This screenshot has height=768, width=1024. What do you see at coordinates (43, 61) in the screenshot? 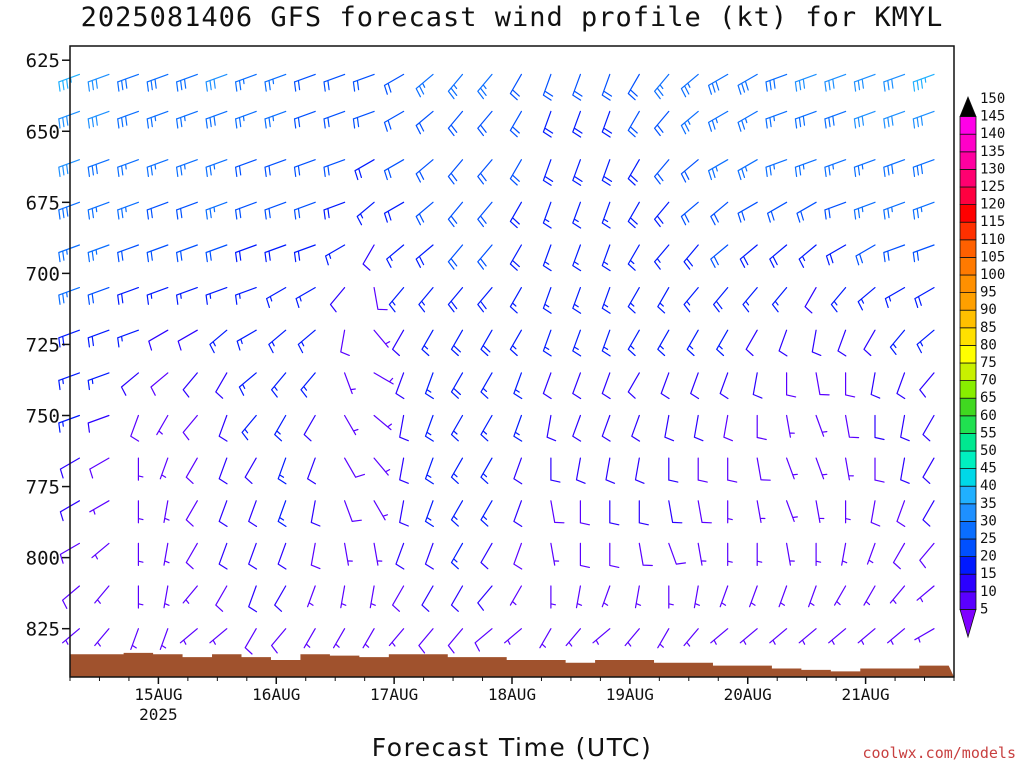
I see `y-tick-label: 625` at bounding box center [43, 61].